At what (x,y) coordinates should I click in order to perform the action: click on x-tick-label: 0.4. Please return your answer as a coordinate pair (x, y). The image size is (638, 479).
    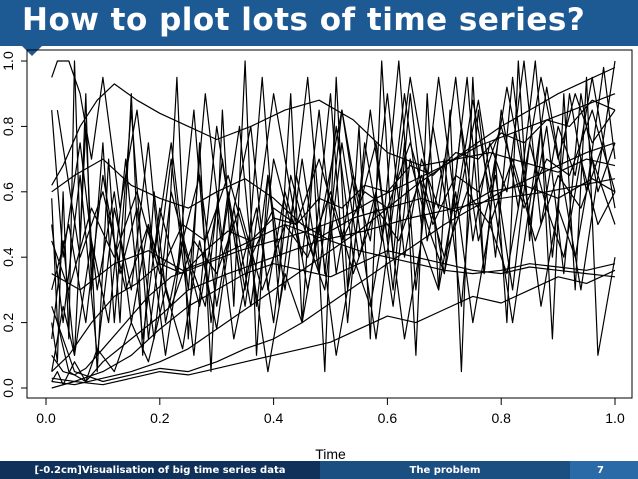
    Looking at the image, I should click on (274, 418).